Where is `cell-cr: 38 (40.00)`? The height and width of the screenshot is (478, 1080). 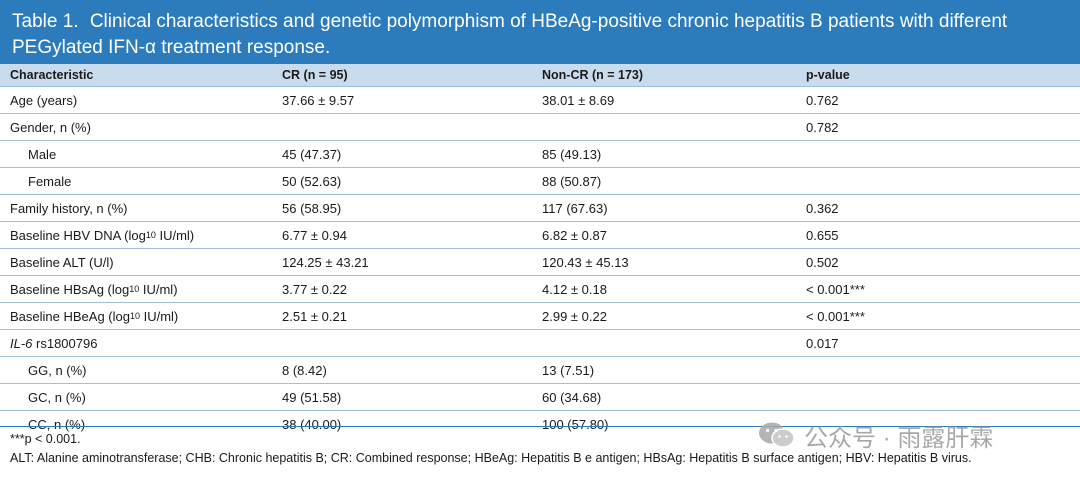
cell-cr: 38 (40.00) is located at coordinates (312, 424).